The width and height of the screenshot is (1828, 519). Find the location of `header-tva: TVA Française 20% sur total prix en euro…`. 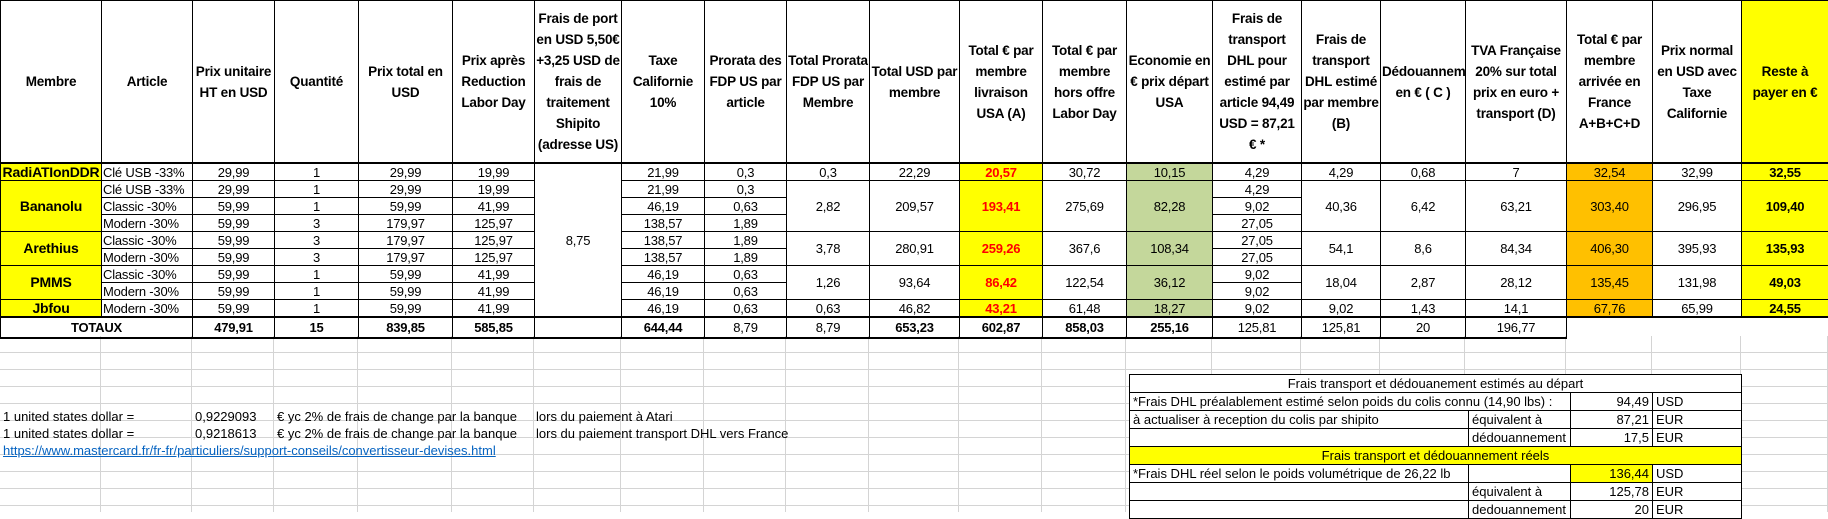

header-tva: TVA Française 20% sur total prix en euro… is located at coordinates (1516, 82).